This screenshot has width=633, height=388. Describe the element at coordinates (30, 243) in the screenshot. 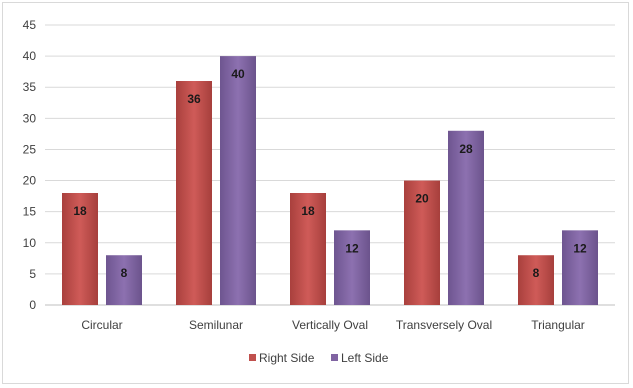

I see `y-tick-label: 10` at that location.